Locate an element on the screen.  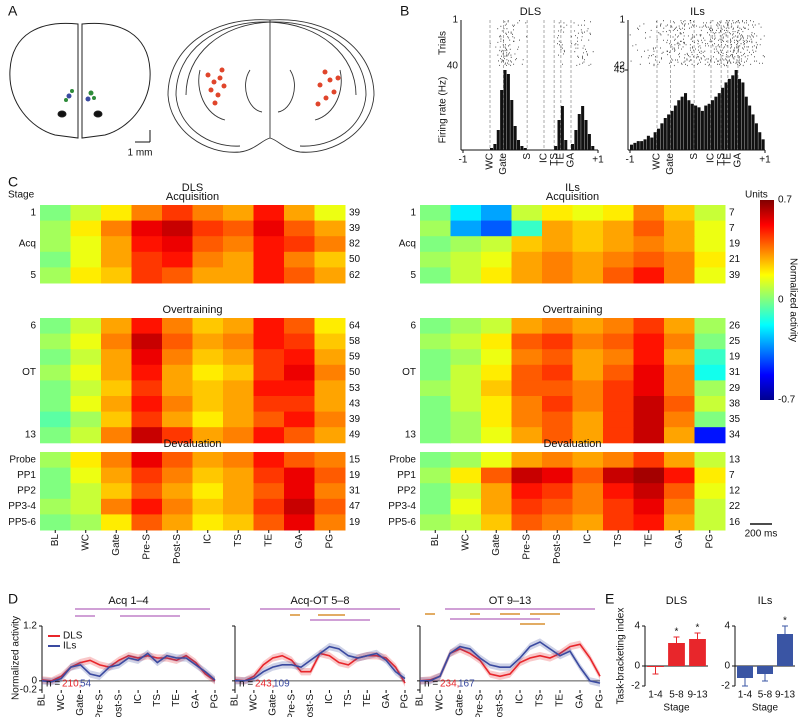
x-tick-label: PG is located at coordinates (600, 701).